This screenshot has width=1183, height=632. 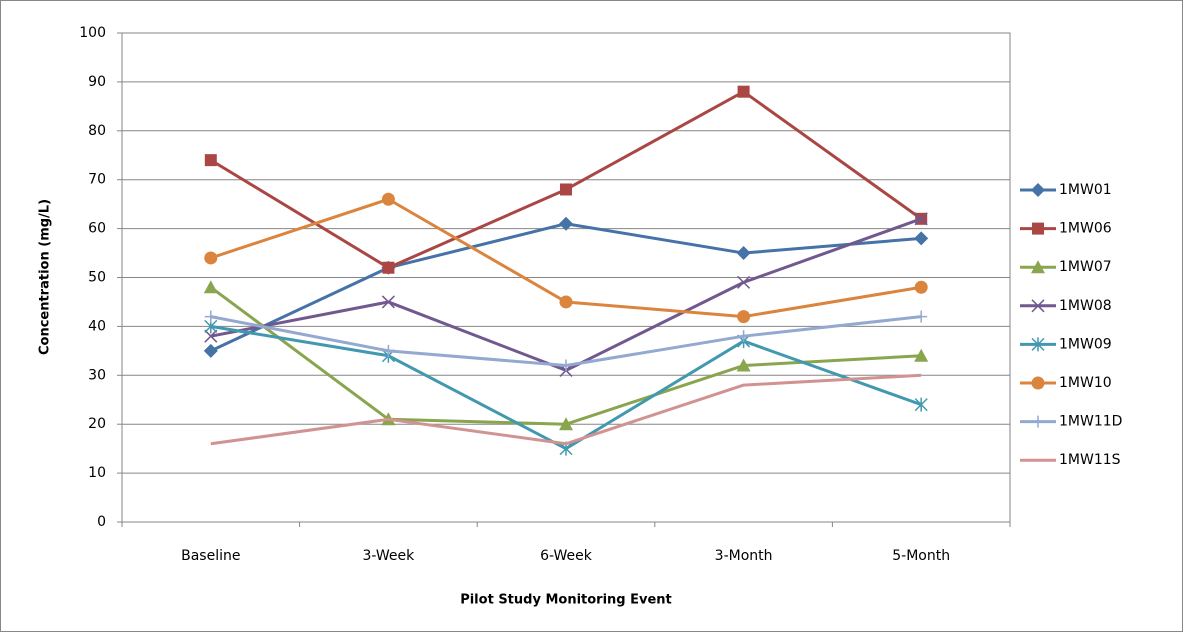 What do you see at coordinates (1085, 229) in the screenshot?
I see `legend-label: 1MW06` at bounding box center [1085, 229].